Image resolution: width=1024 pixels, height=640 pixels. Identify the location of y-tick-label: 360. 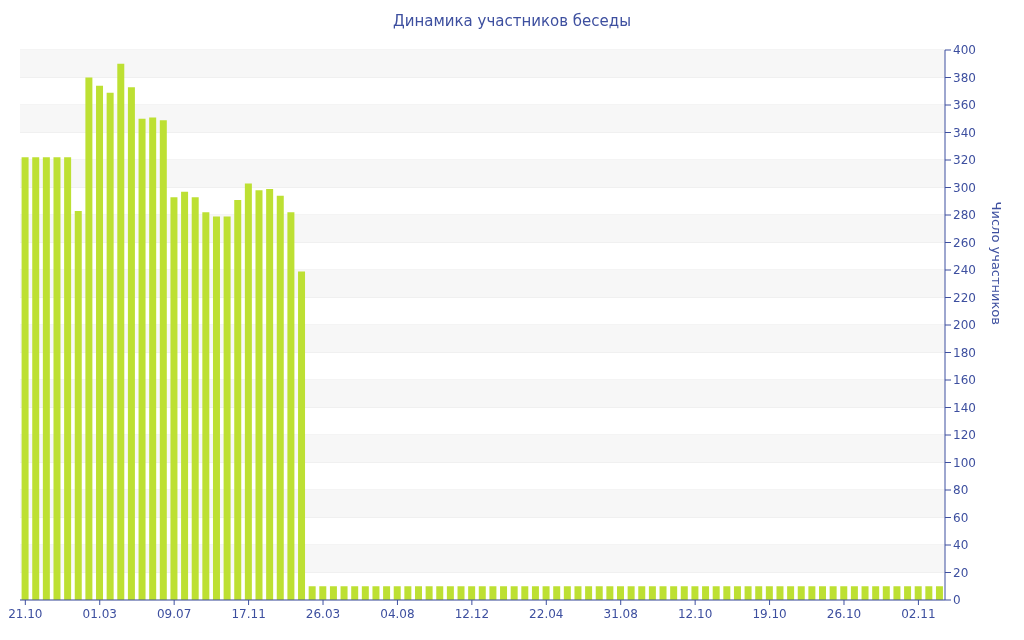
(964, 105).